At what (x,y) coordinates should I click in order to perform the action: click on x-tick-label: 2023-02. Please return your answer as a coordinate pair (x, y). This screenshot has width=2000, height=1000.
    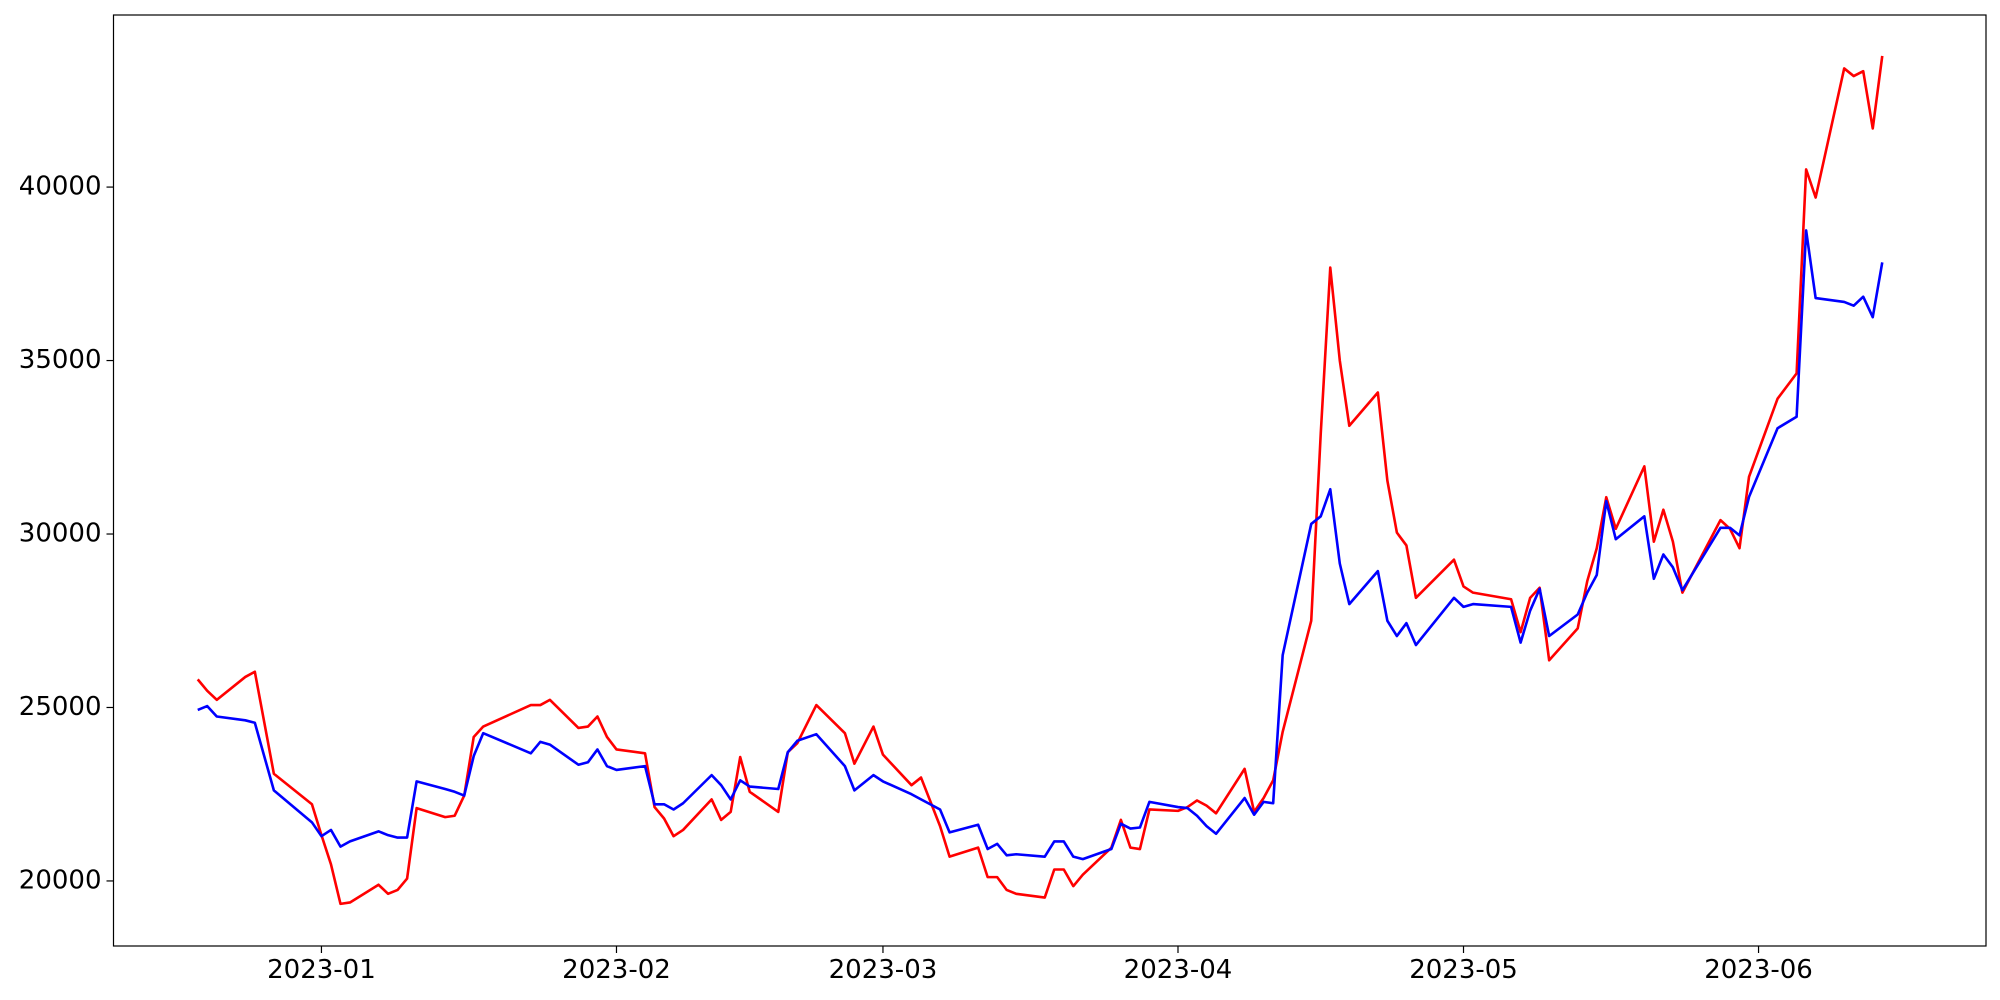
    Looking at the image, I should click on (616, 970).